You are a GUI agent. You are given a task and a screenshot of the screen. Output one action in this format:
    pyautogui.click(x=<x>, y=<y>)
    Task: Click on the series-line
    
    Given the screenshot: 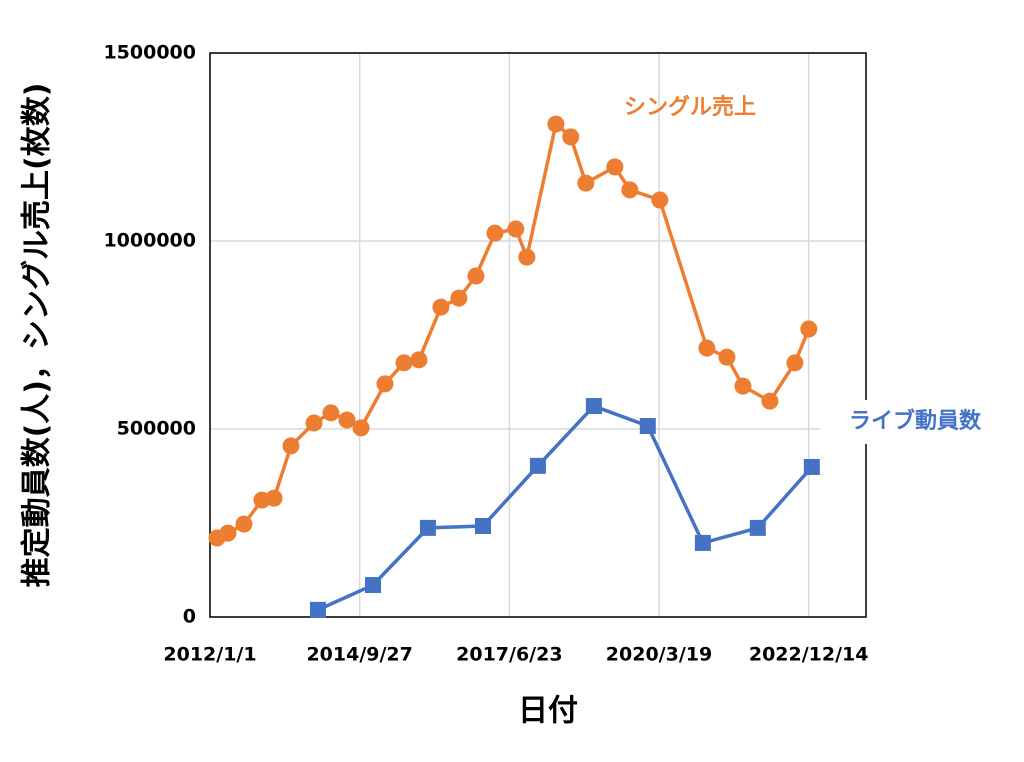 What is the action you would take?
    pyautogui.click(x=565, y=508)
    